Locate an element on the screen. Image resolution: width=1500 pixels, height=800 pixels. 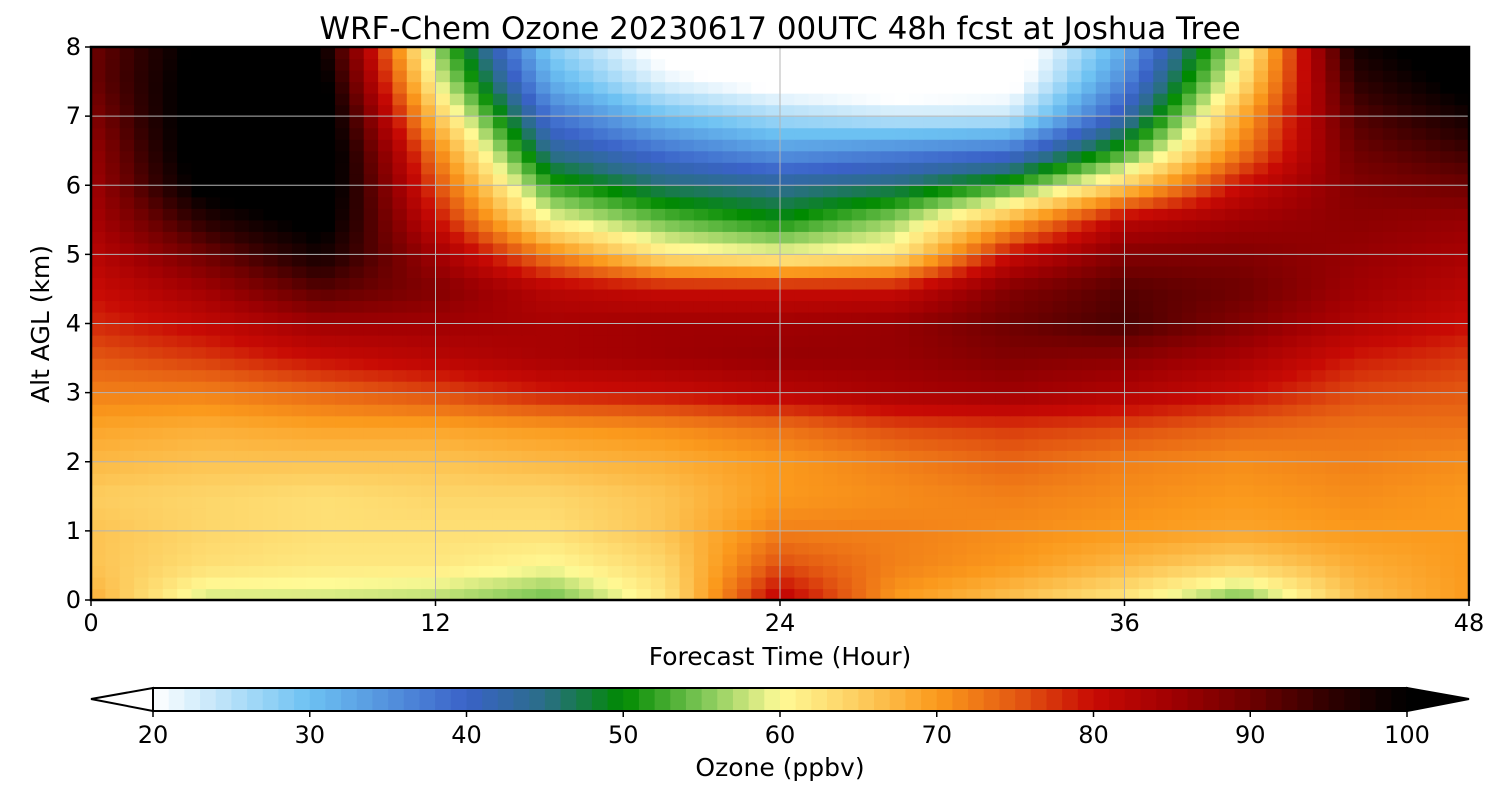
x-axis-label: Forecast Time (Hour) is located at coordinates (780, 656).